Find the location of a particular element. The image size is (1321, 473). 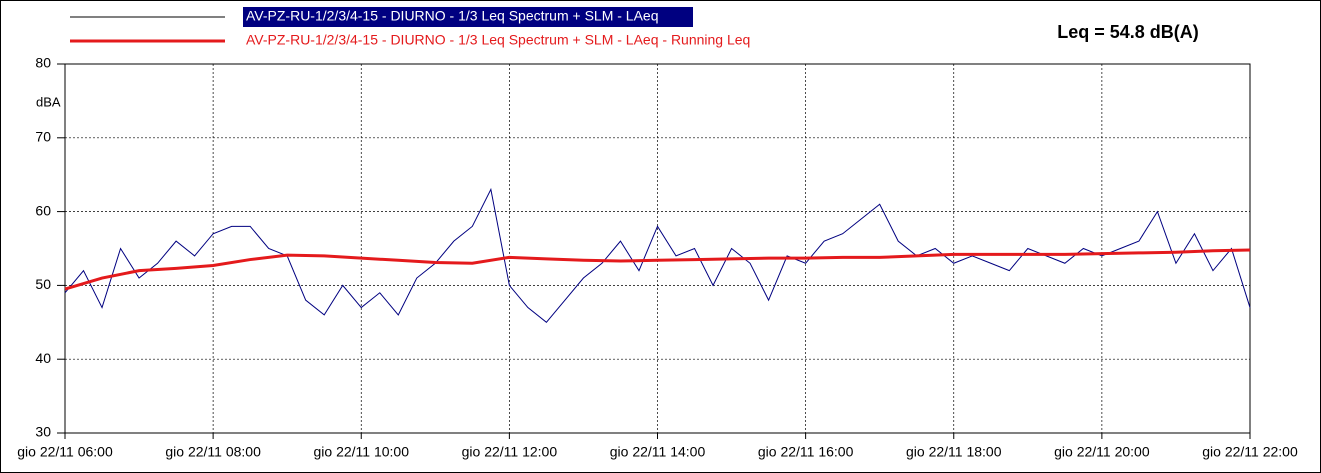

x-tick-label: gio 22/11 10:00 is located at coordinates (362, 452).